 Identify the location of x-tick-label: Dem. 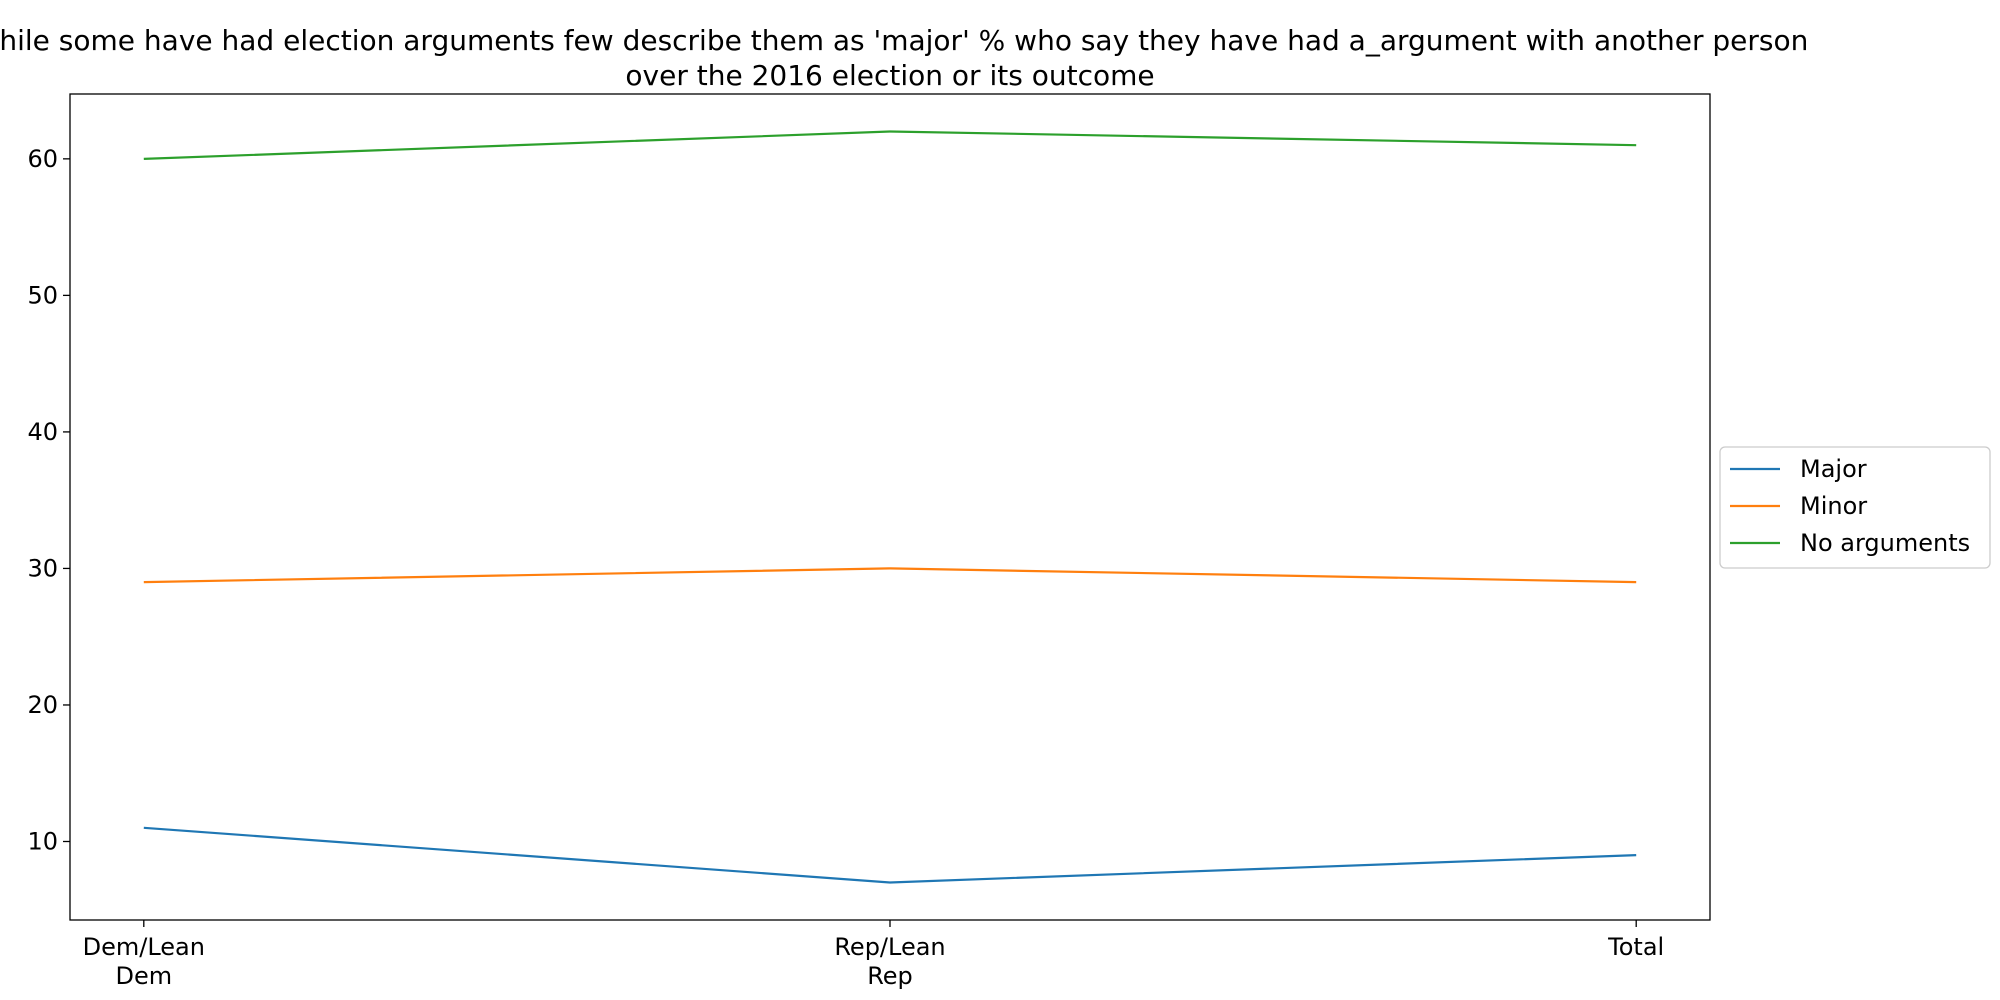
(143, 976).